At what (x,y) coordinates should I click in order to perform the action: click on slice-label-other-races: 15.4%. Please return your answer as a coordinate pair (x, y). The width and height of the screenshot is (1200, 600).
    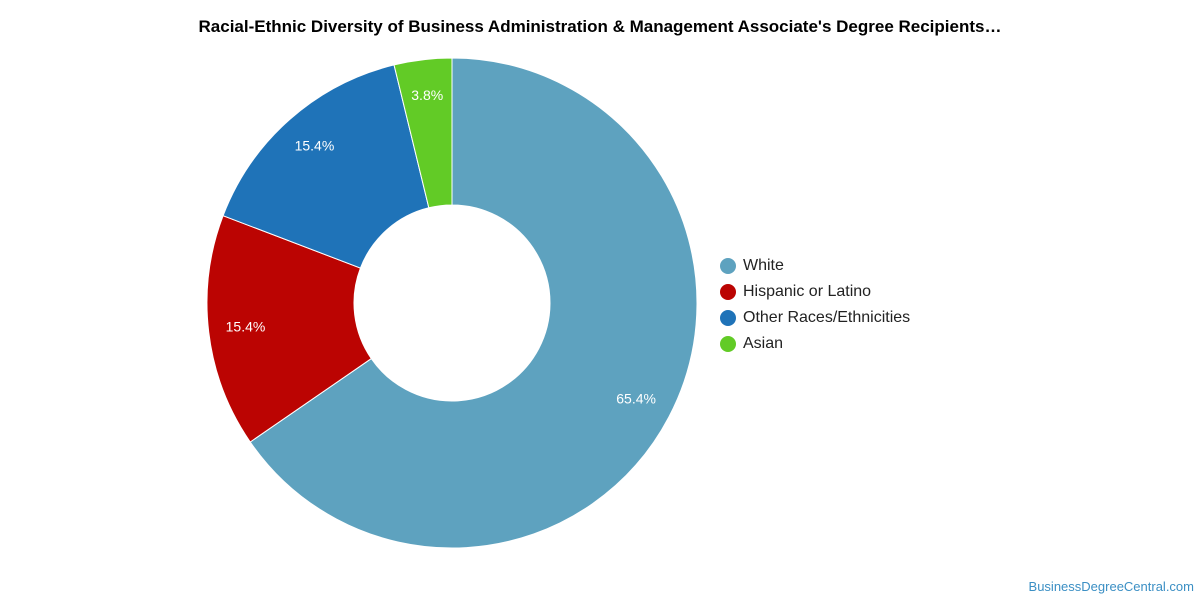
    Looking at the image, I should click on (315, 146).